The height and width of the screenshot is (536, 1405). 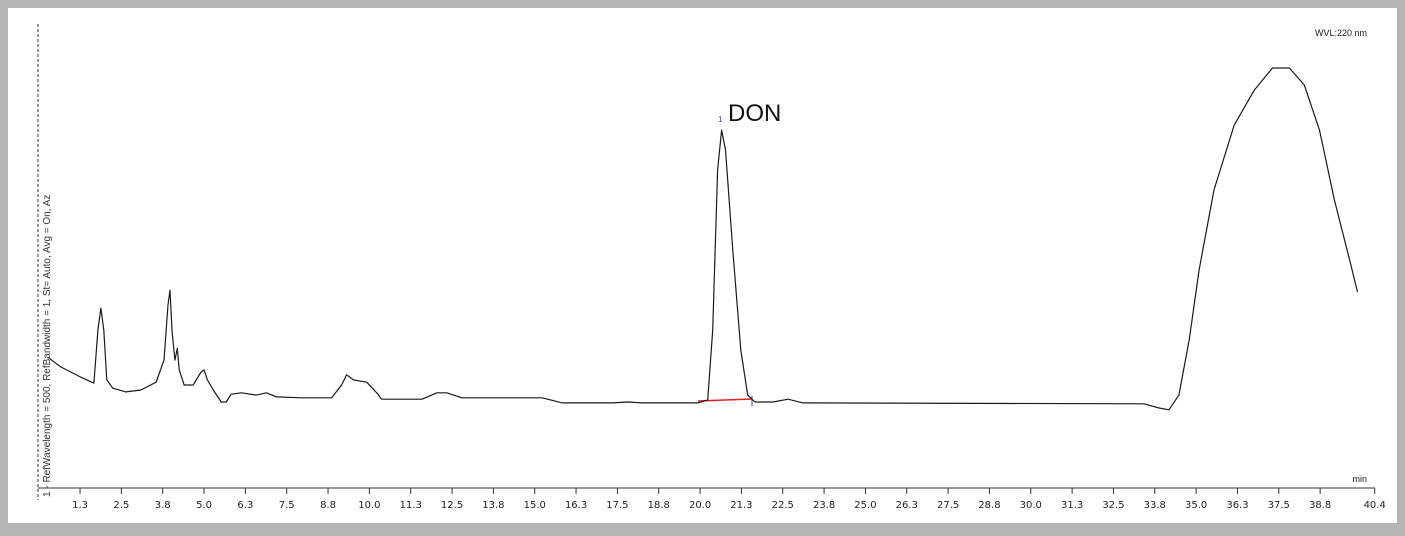 What do you see at coordinates (907, 505) in the screenshot?
I see `x-tick-label: 26.3` at bounding box center [907, 505].